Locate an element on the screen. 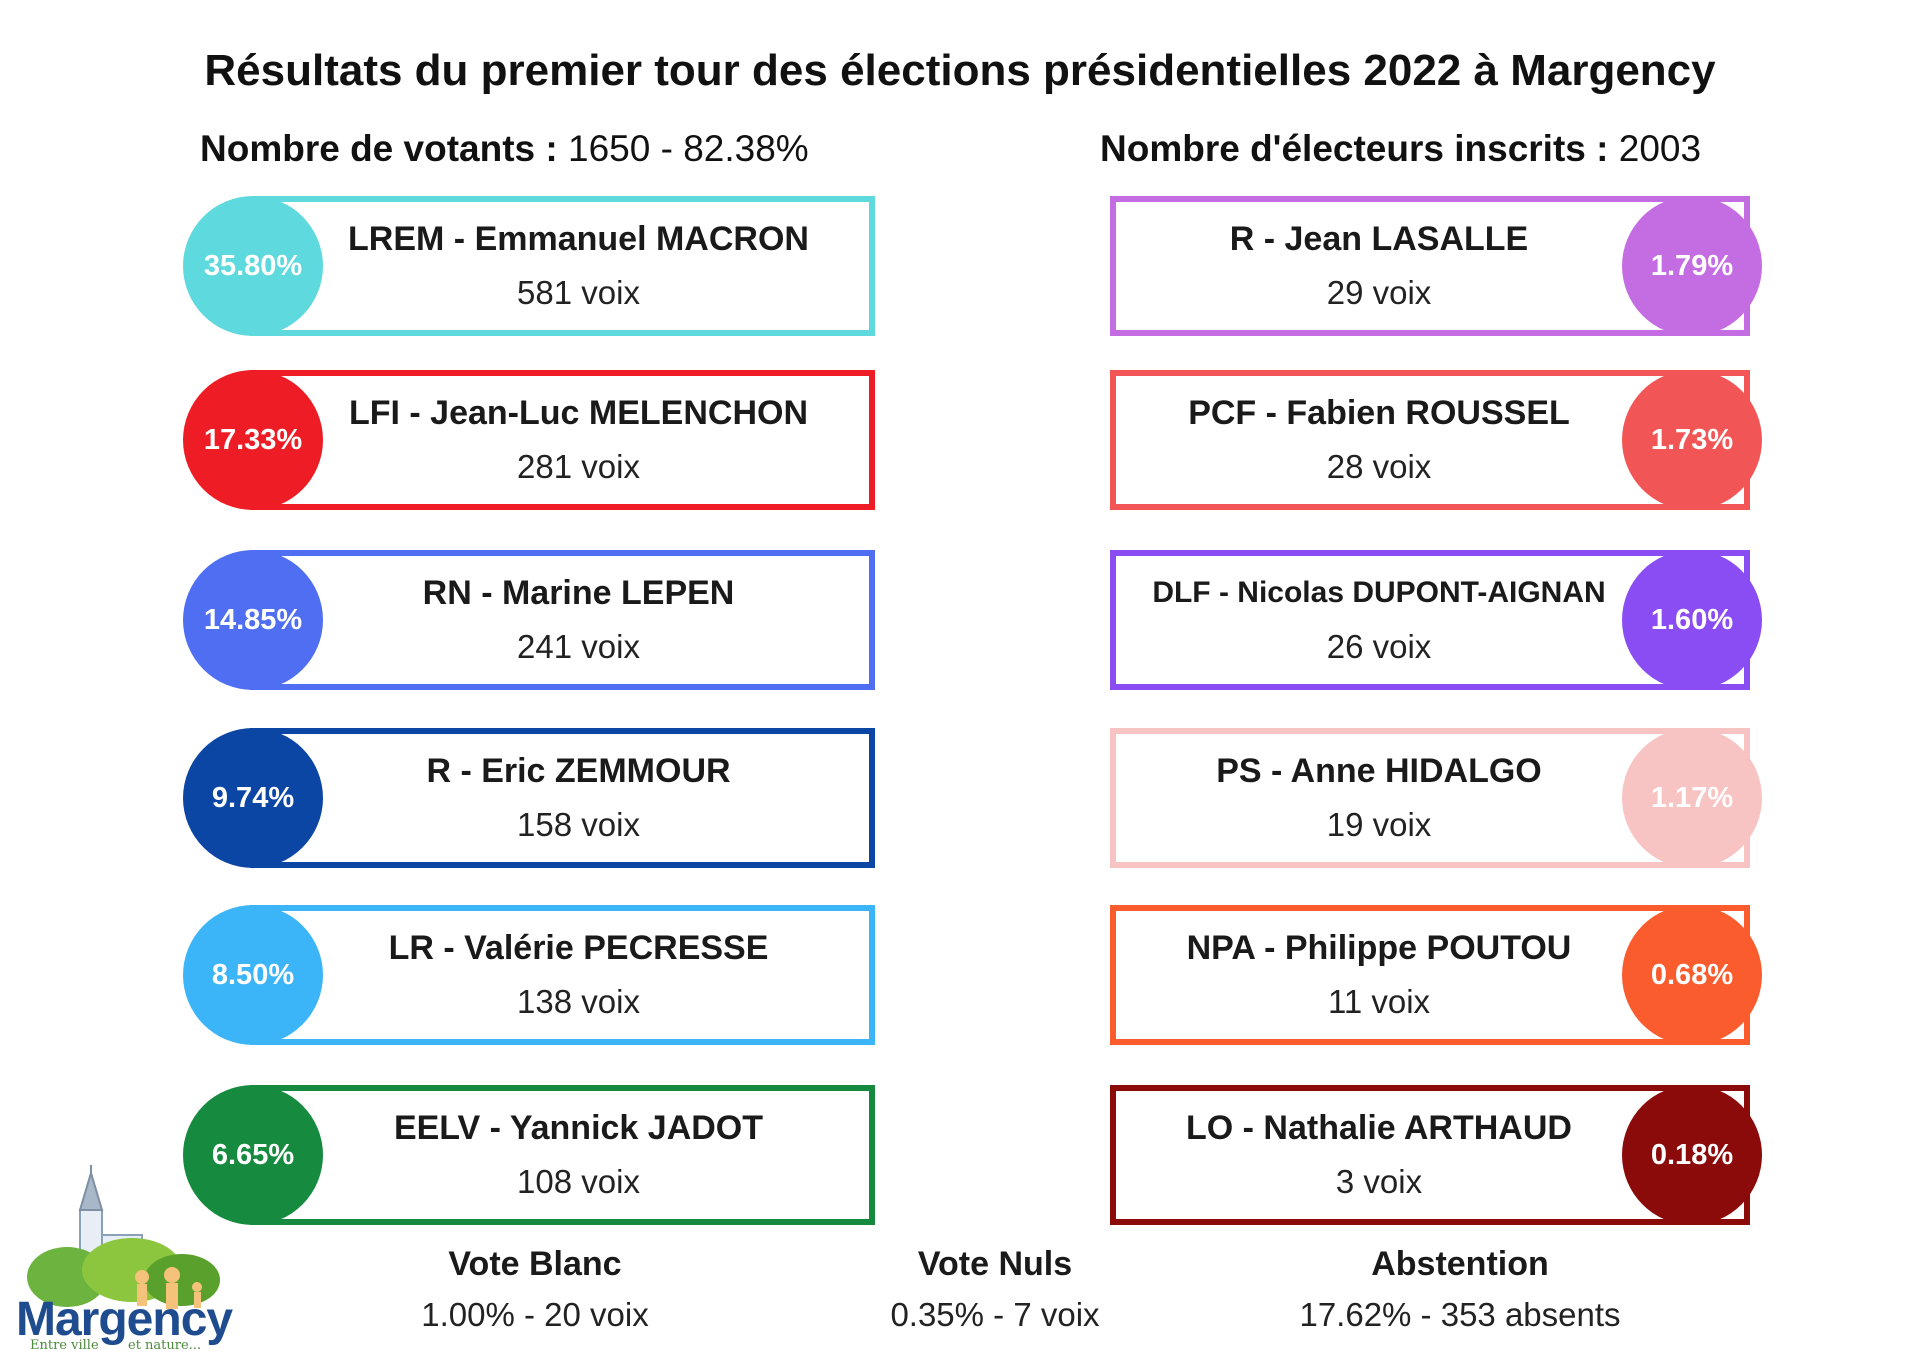 Image resolution: width=1920 pixels, height=1357 pixels. candidate-card-lepen: RN - Marine LEPEN 241 voix is located at coordinates (562, 620).